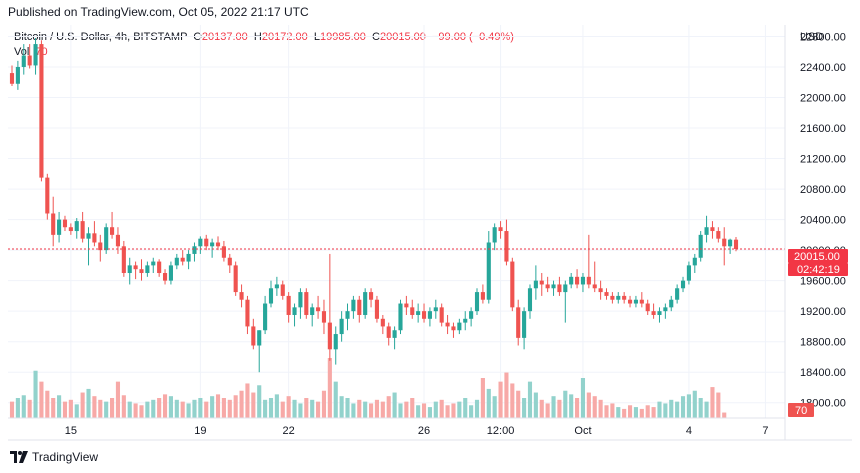 The image size is (860, 473). What do you see at coordinates (823, 129) in the screenshot?
I see `price-tick-label: 21600.00` at bounding box center [823, 129].